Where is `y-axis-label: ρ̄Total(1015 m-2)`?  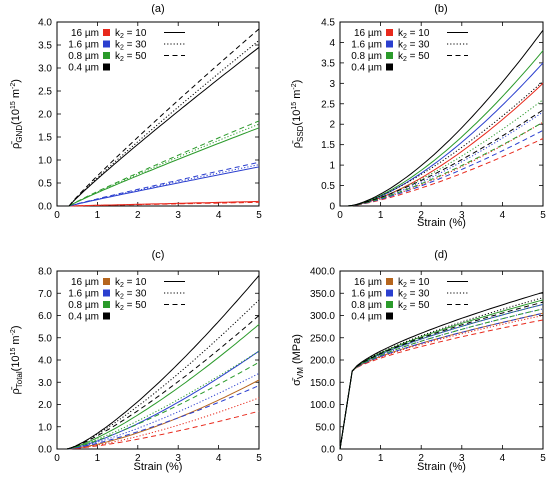 y-axis-label: ρ̄Total(1015 m-2) is located at coordinates (17, 359).